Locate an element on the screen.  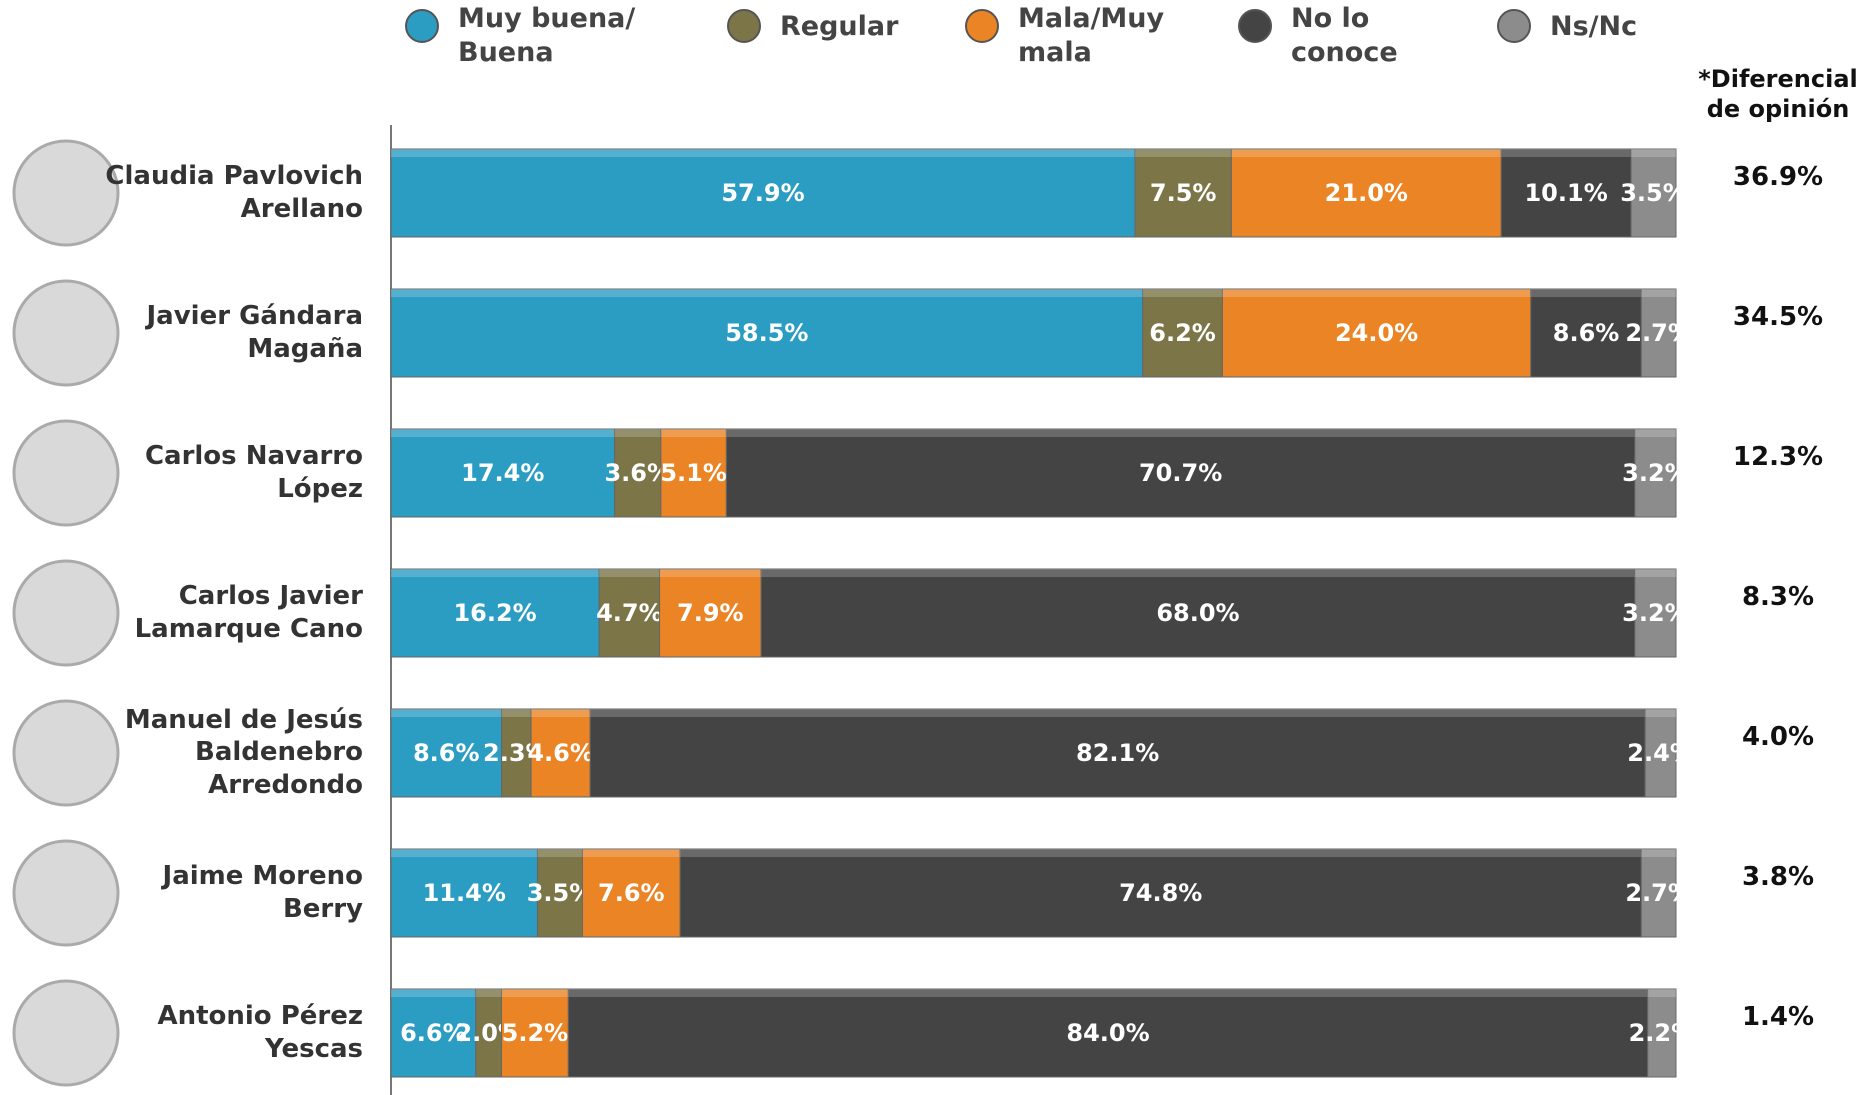
value-label: 57.9% is located at coordinates (762, 193).